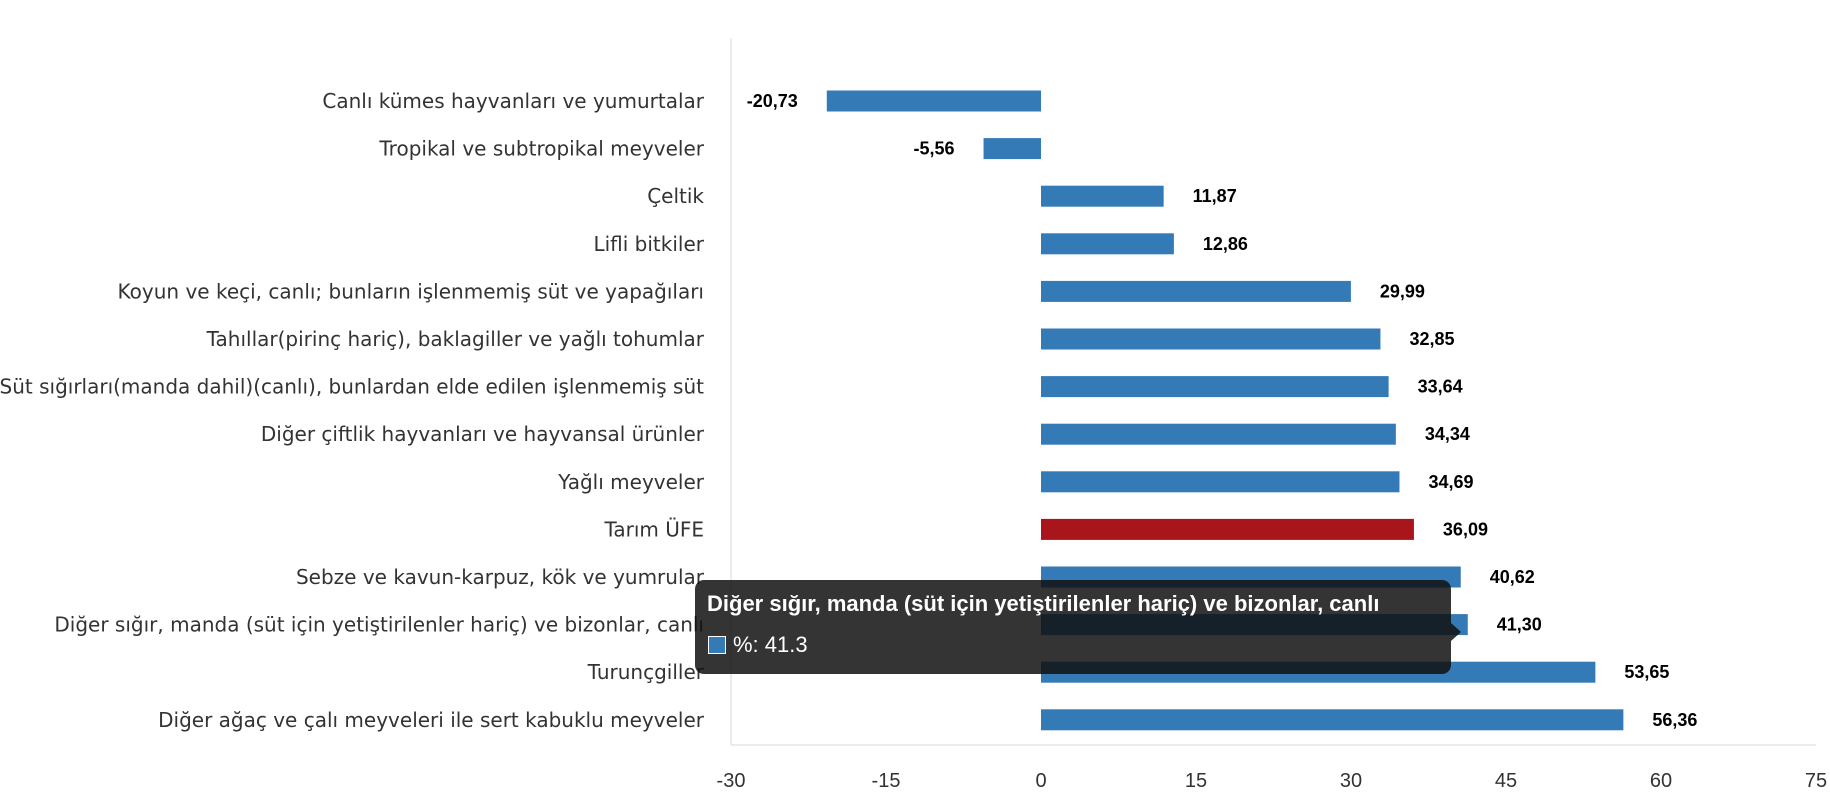  I want to click on category-label: Tarım ÜFE, so click(653, 529).